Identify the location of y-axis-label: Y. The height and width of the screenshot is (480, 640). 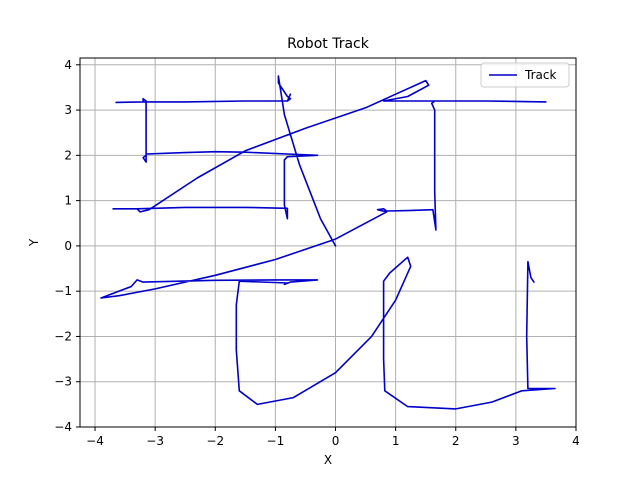
(34, 242).